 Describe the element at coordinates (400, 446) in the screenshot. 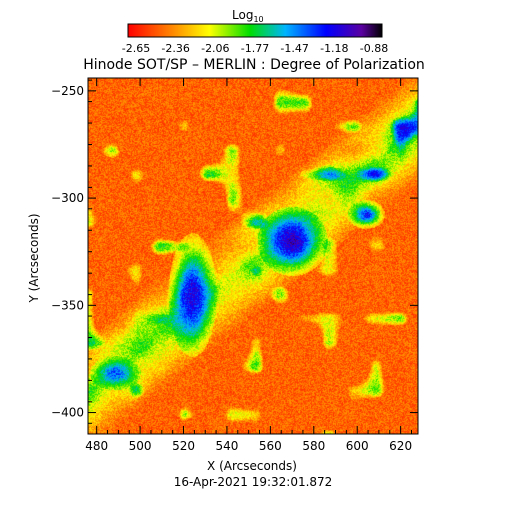

I see `x-tick-label: 620` at that location.